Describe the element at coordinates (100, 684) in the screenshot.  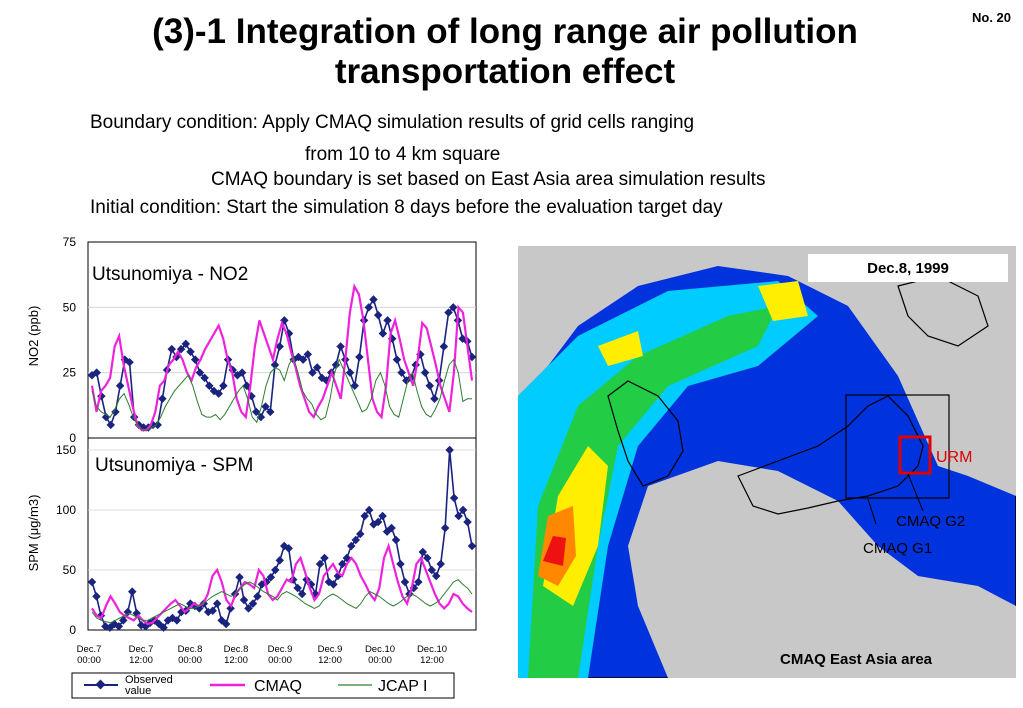
I see `legend-observed-marker` at that location.